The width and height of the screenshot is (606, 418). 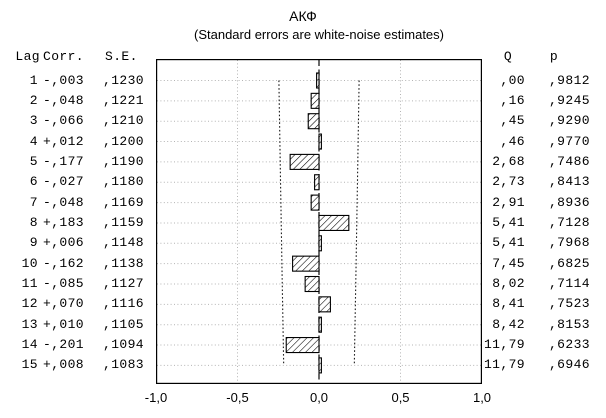 What do you see at coordinates (569, 263) in the screenshot?
I see `p-value: ,6825` at bounding box center [569, 263].